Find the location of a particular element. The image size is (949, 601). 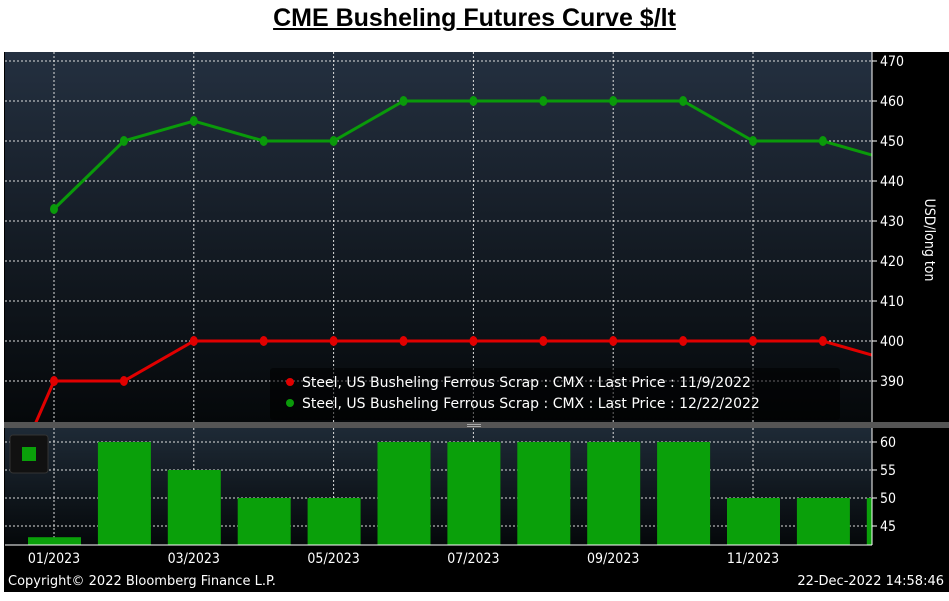

timestamp: 22-Dec-2022 14:58:46 is located at coordinates (870, 581).